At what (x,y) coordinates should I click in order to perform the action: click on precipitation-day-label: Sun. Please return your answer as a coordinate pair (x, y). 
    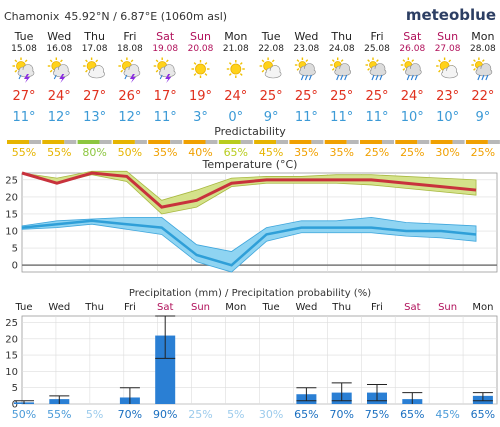
    Looking at the image, I should click on (447, 307).